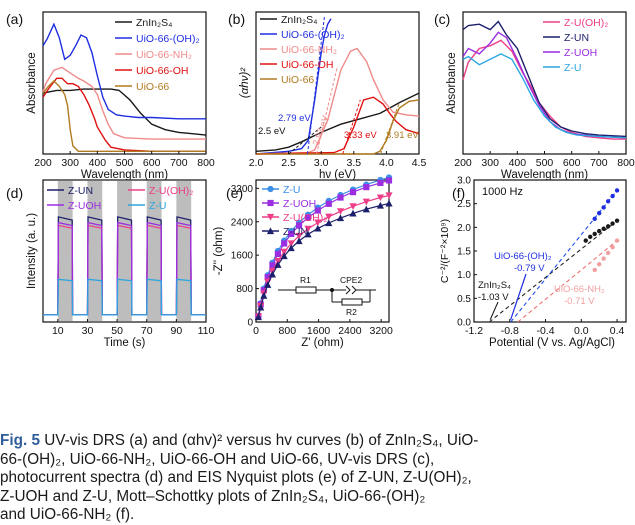  What do you see at coordinates (350, 331) in the screenshot?
I see `x-tick-label: 2400` at bounding box center [350, 331].